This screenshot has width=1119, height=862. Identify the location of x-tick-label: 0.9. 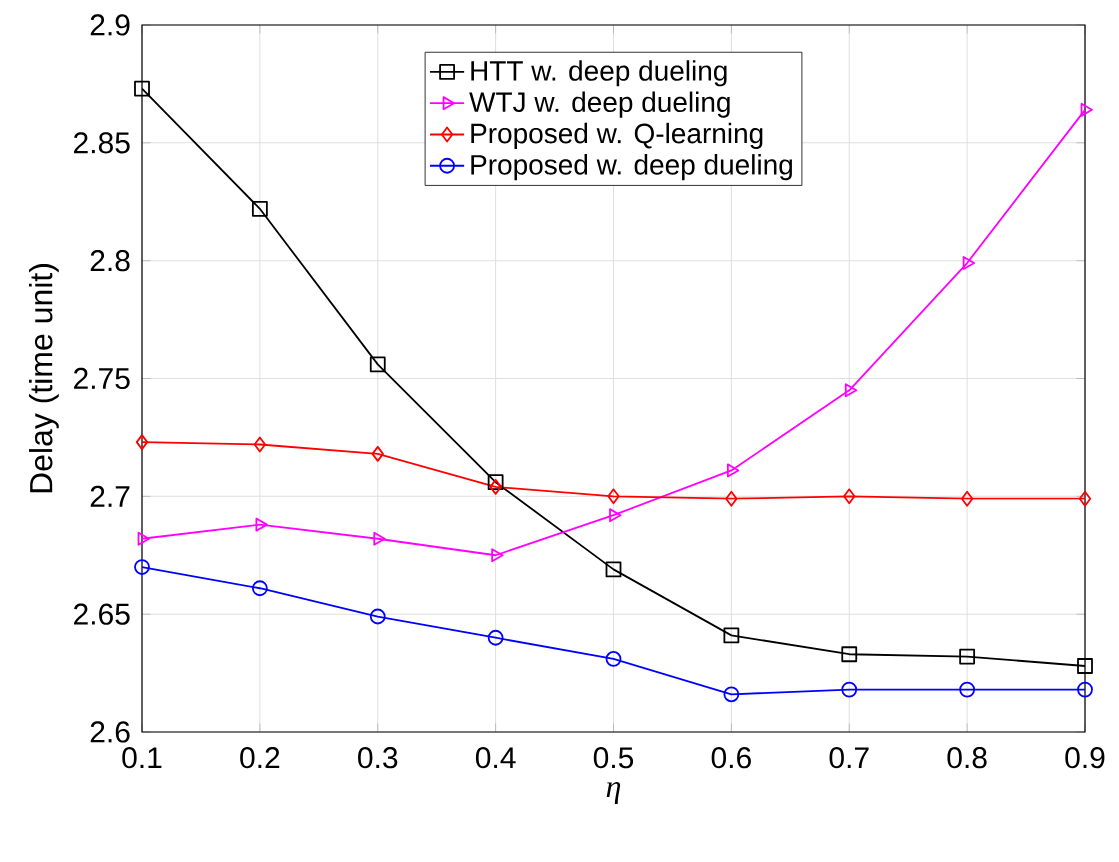
(1085, 758).